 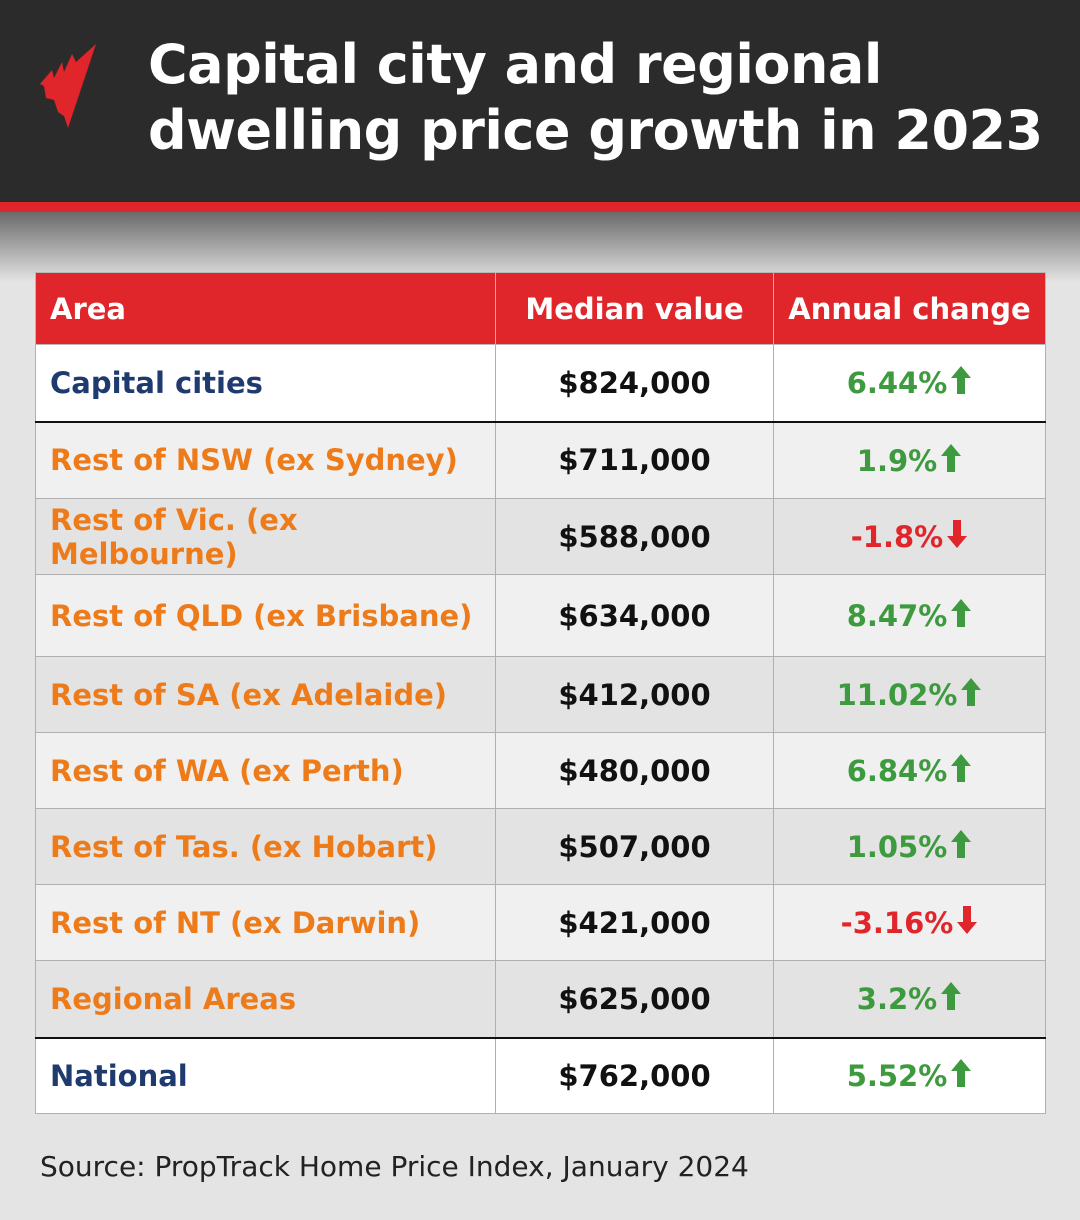 I want to click on table-row: Rest of Vic. (ex Melbourne) $588,000 -1.8%, so click(x=540, y=536).